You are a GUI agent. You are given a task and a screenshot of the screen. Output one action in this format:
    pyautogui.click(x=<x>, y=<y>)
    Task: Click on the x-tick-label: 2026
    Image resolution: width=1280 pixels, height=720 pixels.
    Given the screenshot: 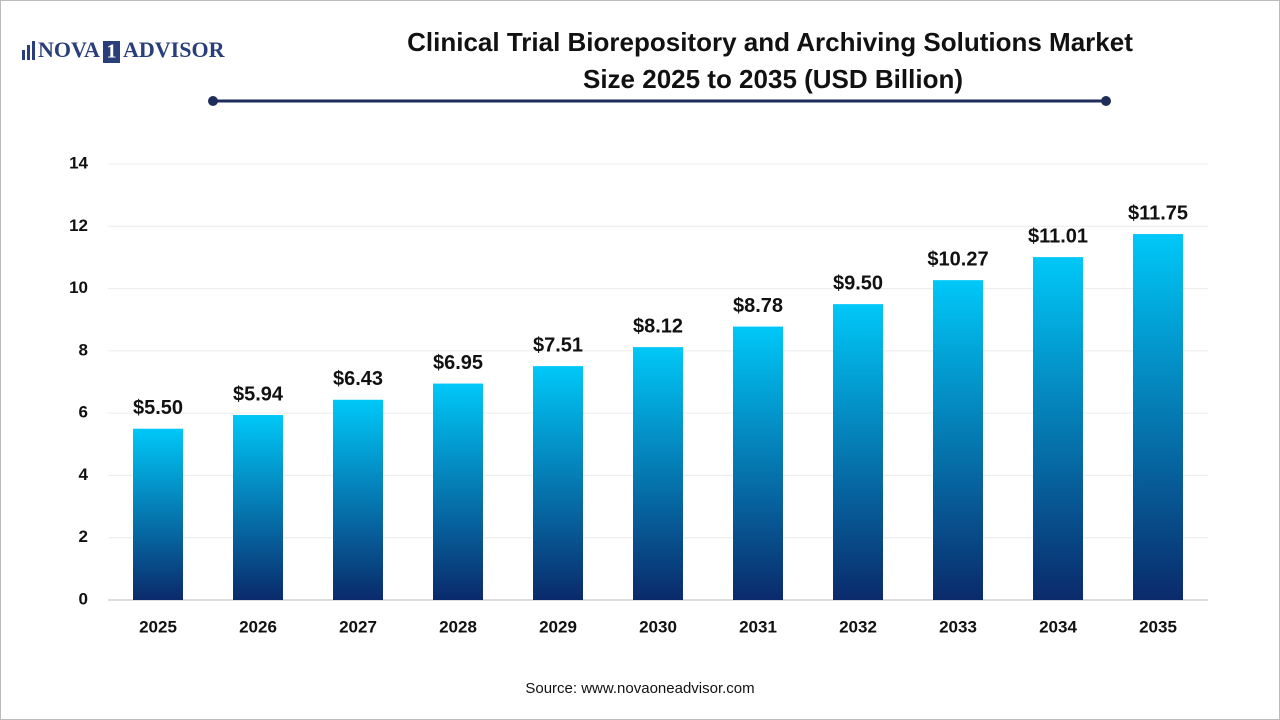 What is the action you would take?
    pyautogui.click(x=258, y=626)
    